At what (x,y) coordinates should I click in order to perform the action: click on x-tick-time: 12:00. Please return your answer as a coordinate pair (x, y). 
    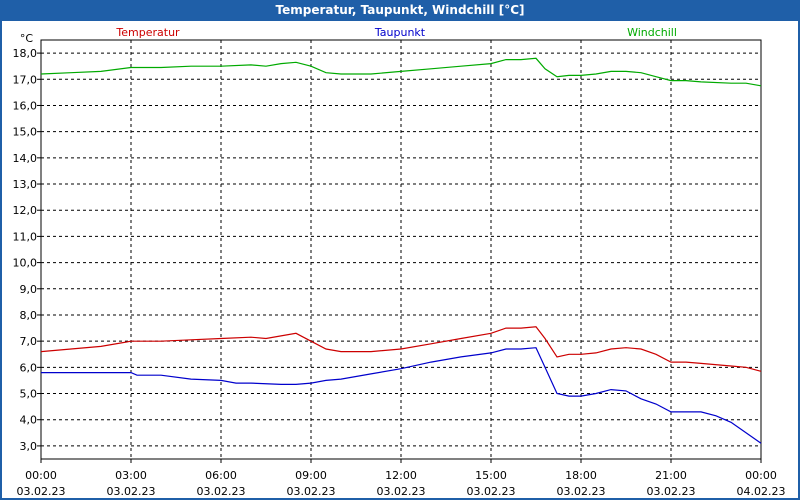
    Looking at the image, I should click on (401, 475).